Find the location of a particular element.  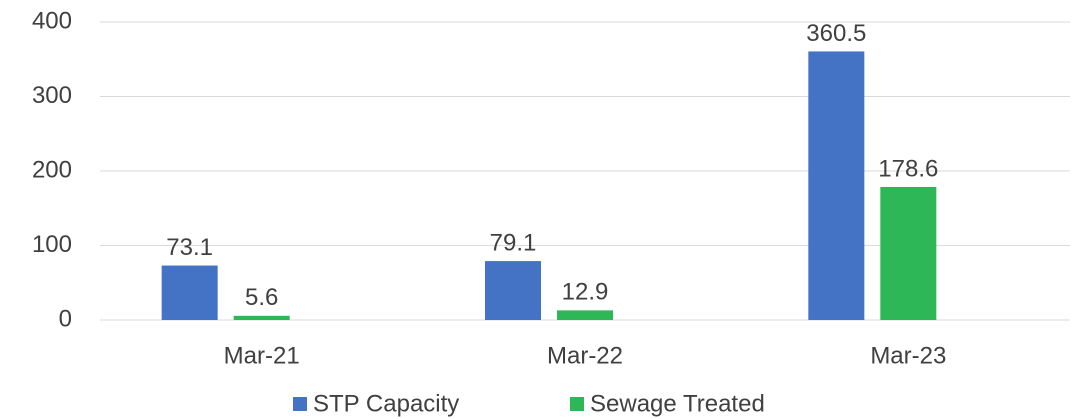

y-tick-label: 200 is located at coordinates (52, 169).